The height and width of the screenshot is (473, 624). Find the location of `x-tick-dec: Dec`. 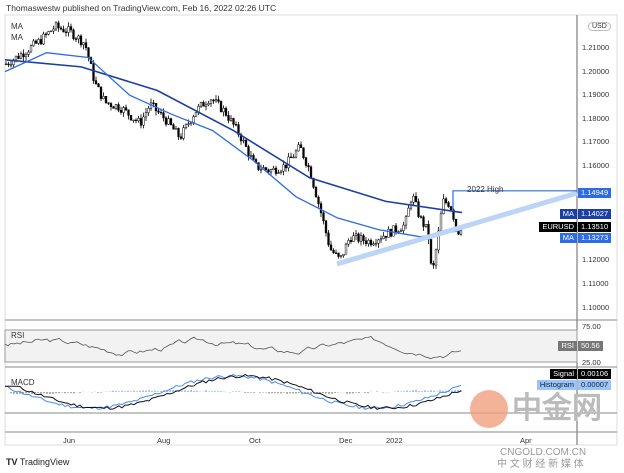

x-tick-dec: Dec is located at coordinates (346, 440).